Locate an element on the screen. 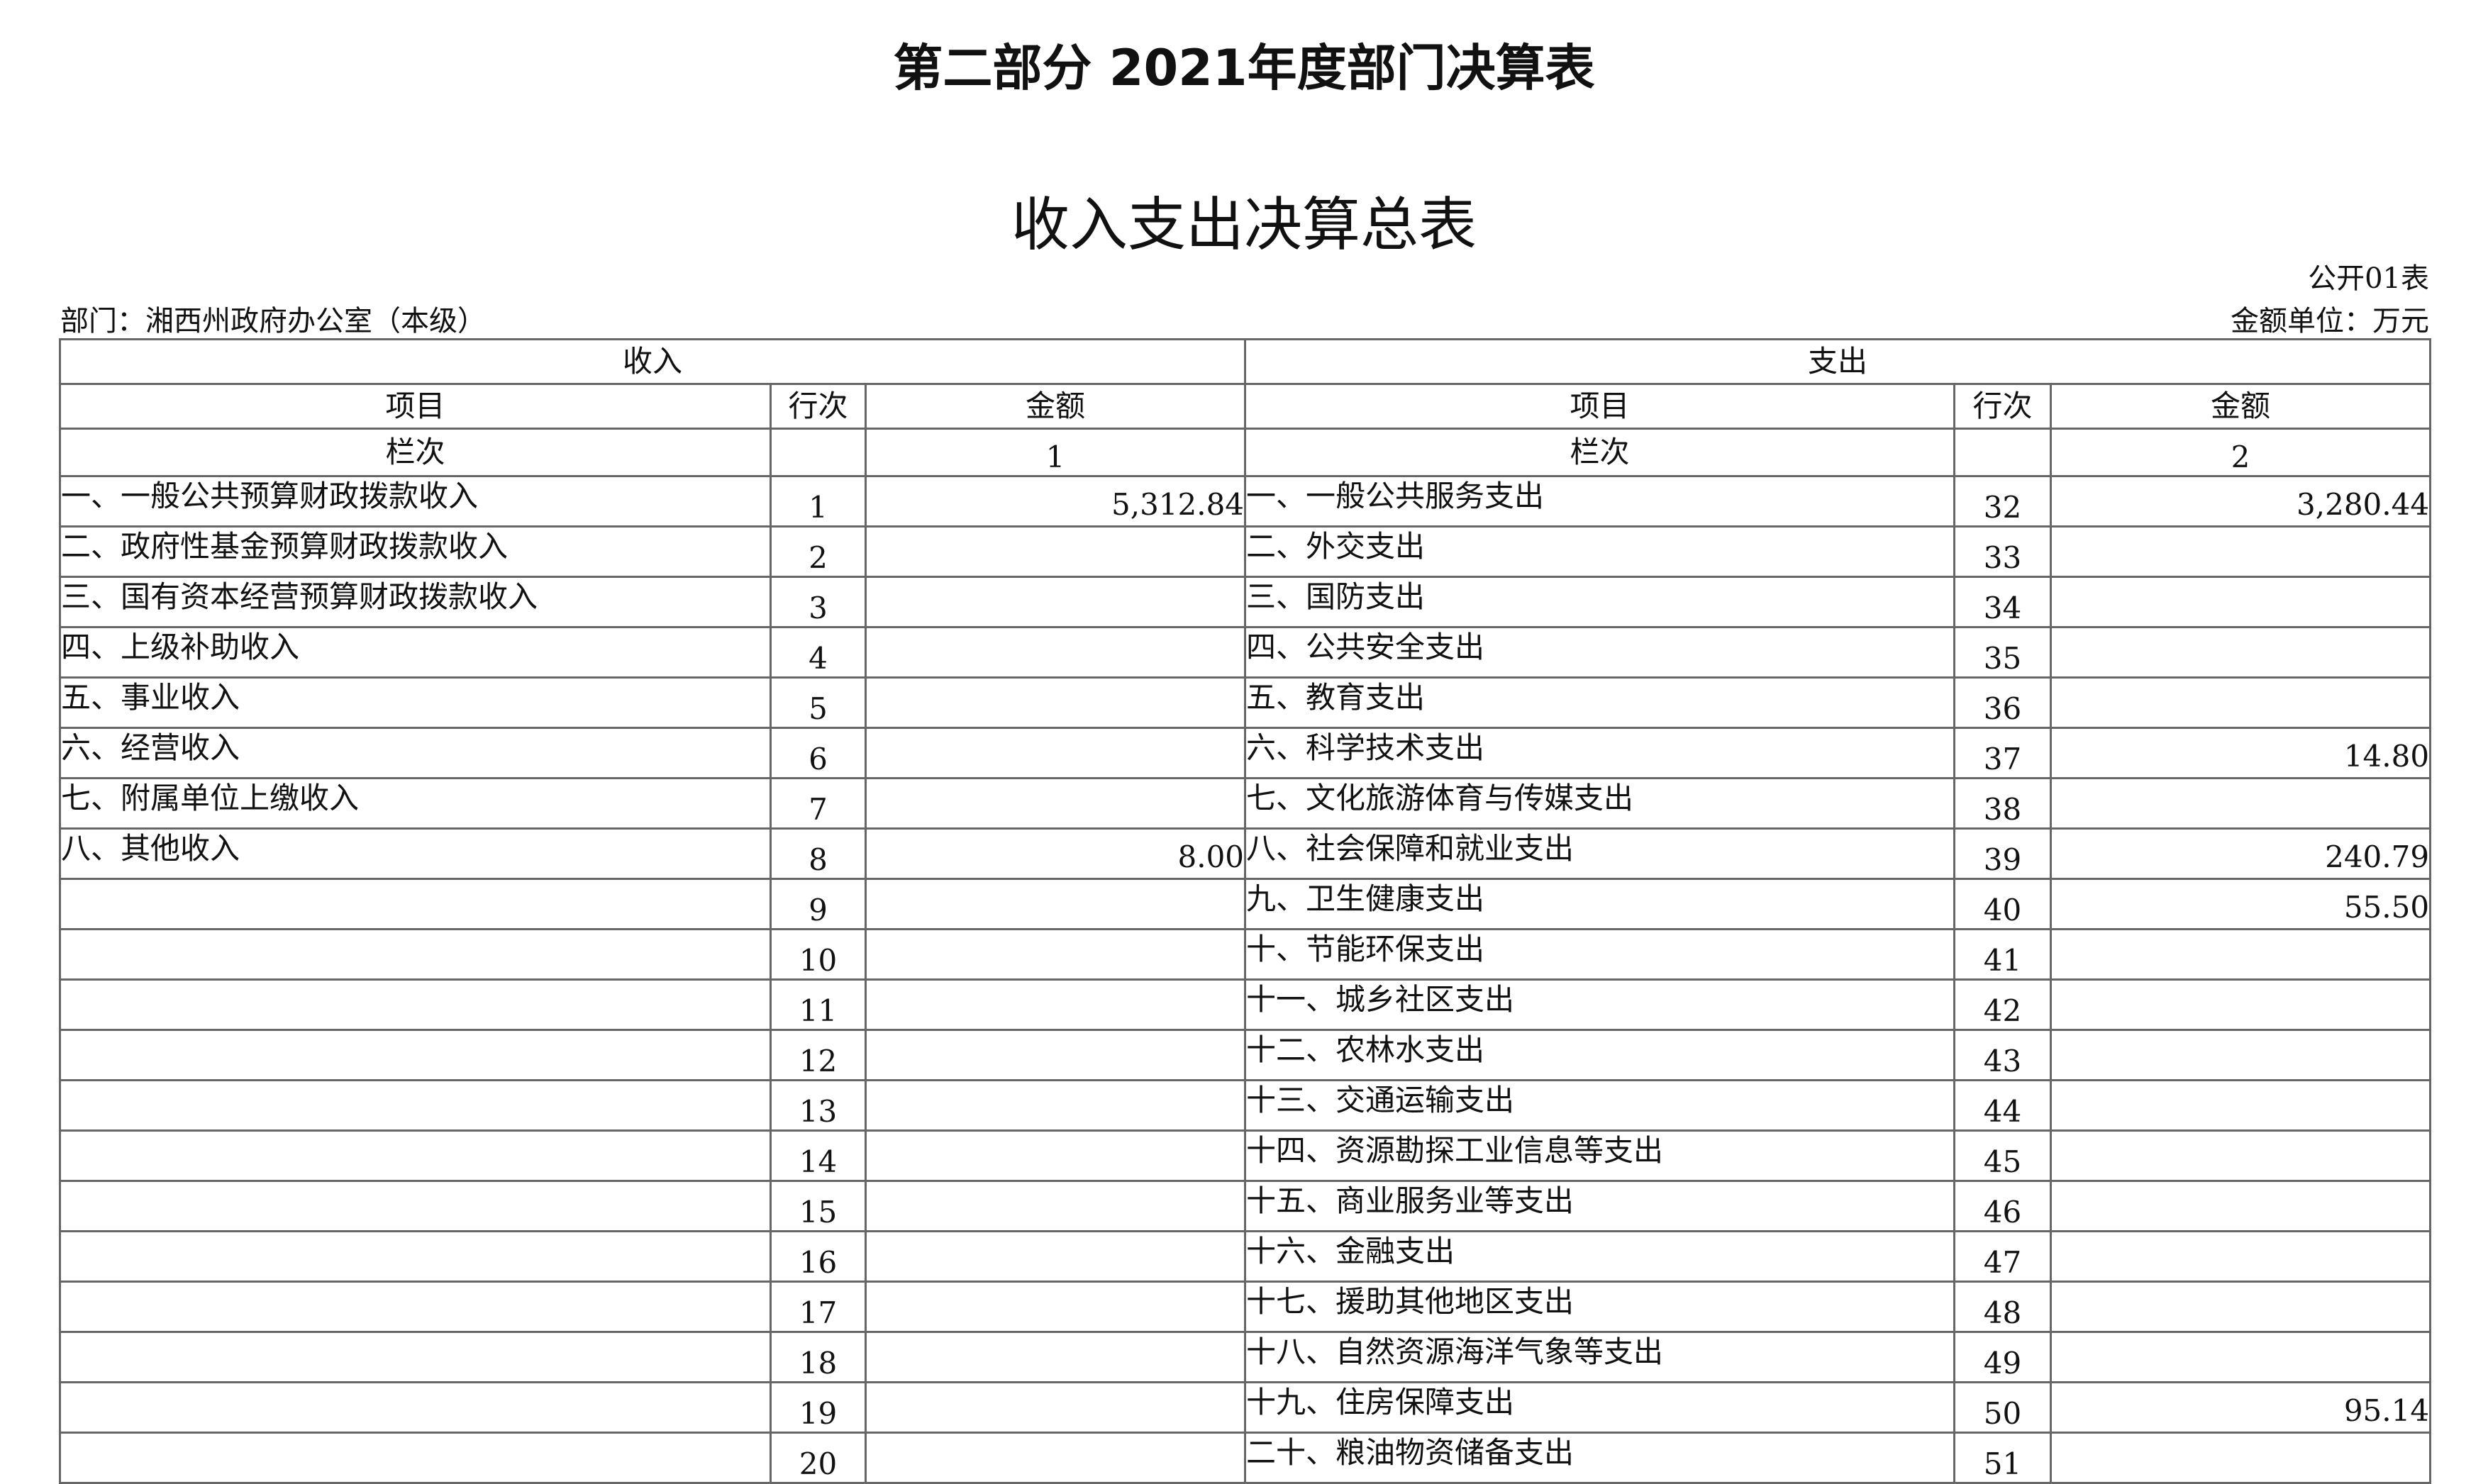 This screenshot has width=2488, height=1484. expense-item: 十六、金融支出 is located at coordinates (1600, 1256).